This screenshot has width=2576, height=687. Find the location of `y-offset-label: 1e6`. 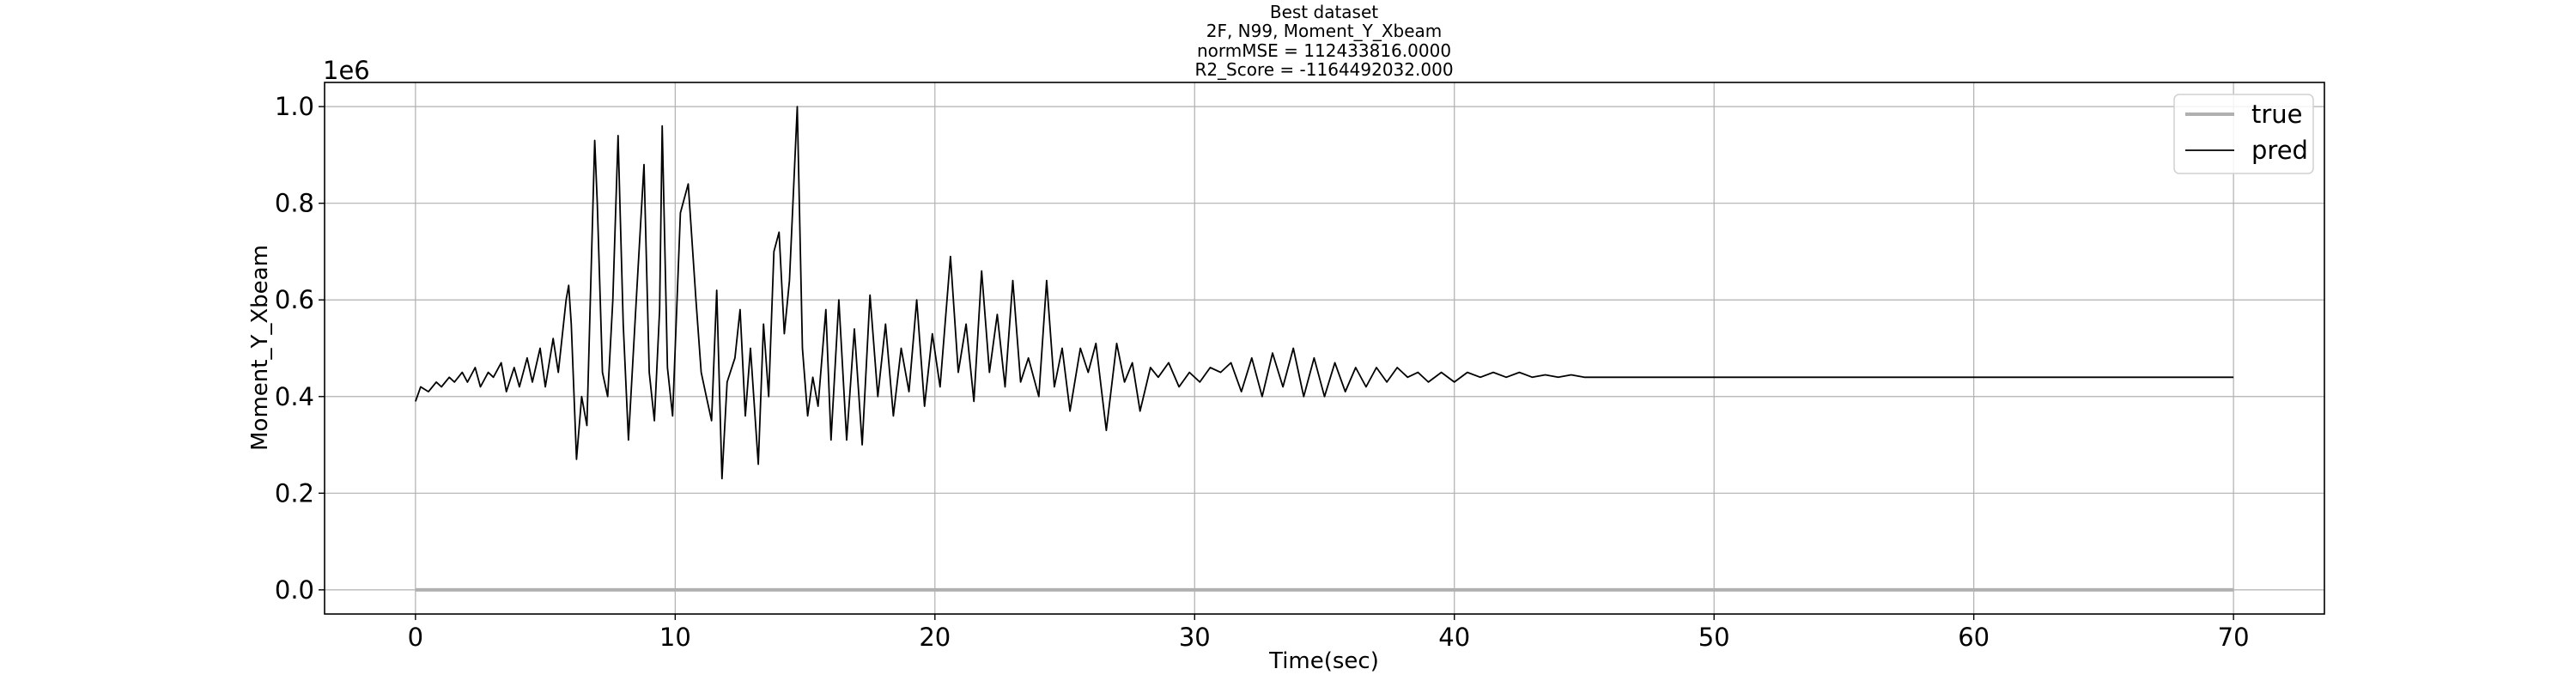

y-offset-label: 1e6 is located at coordinates (346, 70).